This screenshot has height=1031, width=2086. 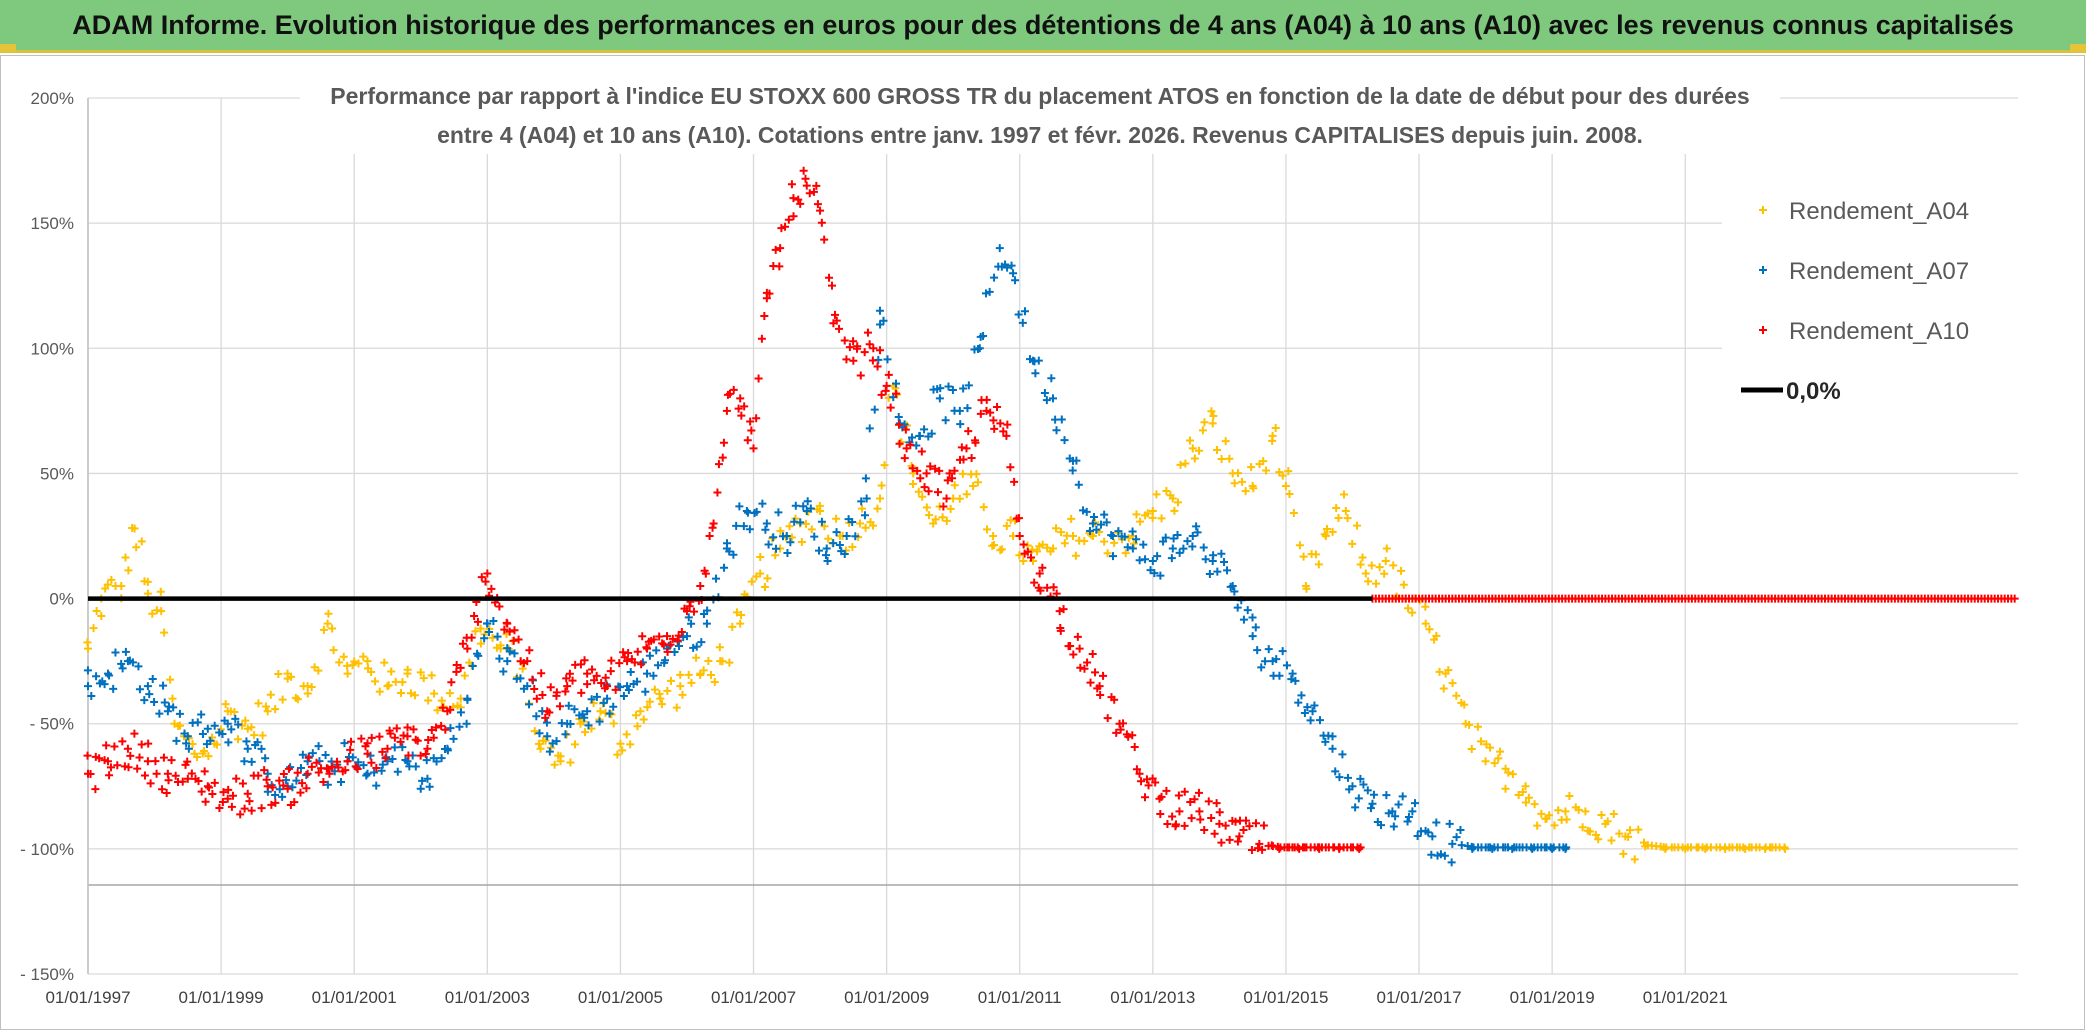 What do you see at coordinates (57, 473) in the screenshot?
I see `y-tick-label: 50%` at bounding box center [57, 473].